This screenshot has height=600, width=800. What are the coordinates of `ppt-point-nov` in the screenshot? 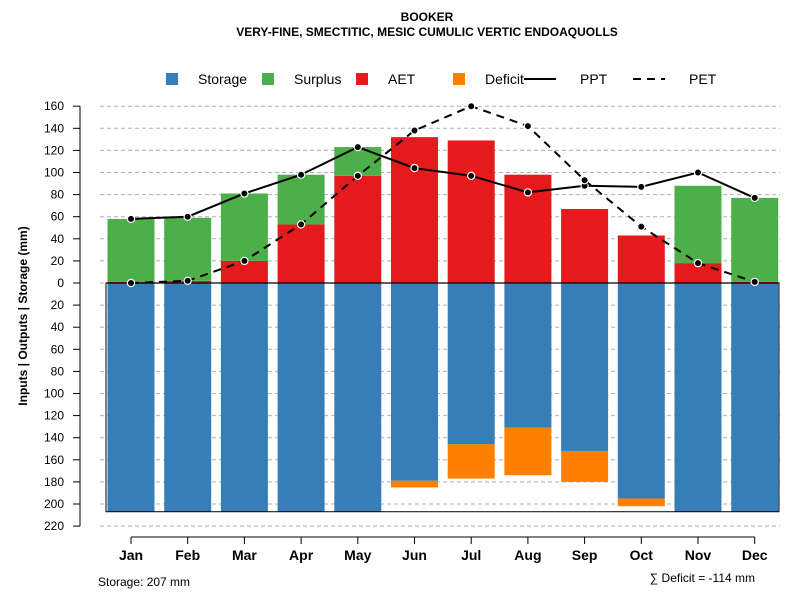 It's located at (698, 172).